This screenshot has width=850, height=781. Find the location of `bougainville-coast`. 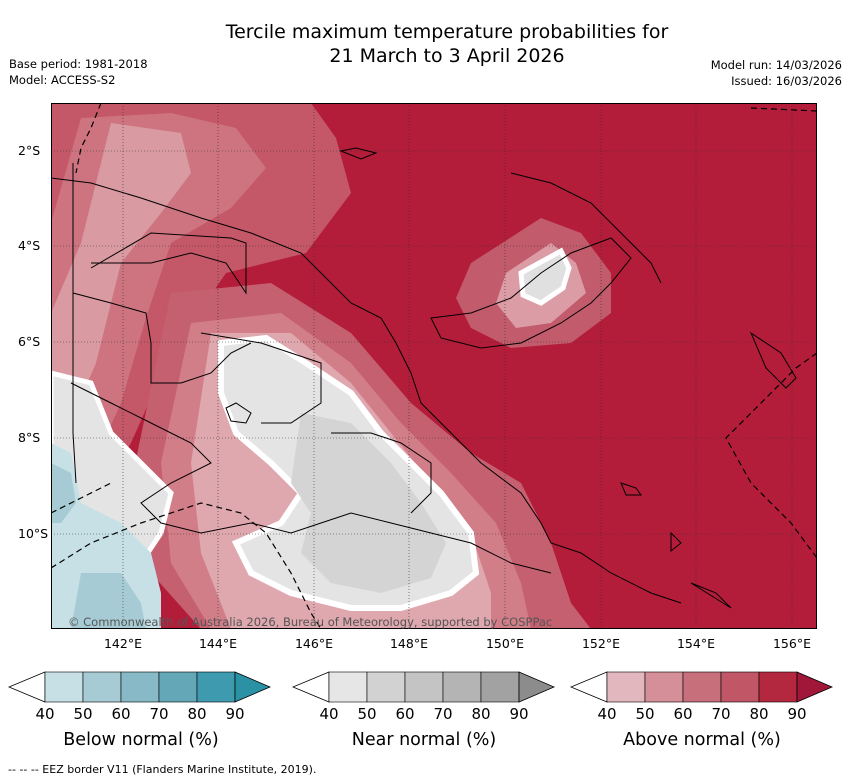

bougainville-coast is located at coordinates (773, 360).